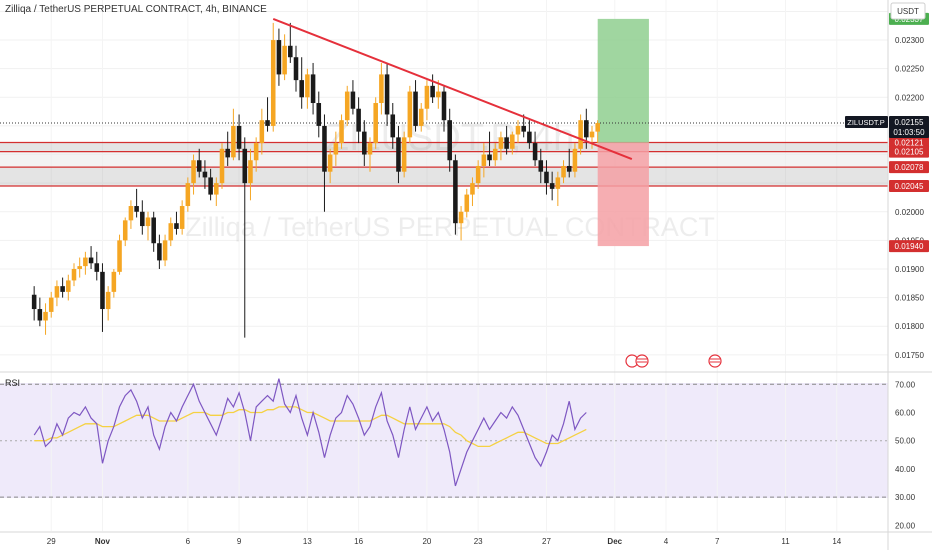 This screenshot has height=555, width=932. What do you see at coordinates (623, 80) in the screenshot?
I see `target-zone` at bounding box center [623, 80].